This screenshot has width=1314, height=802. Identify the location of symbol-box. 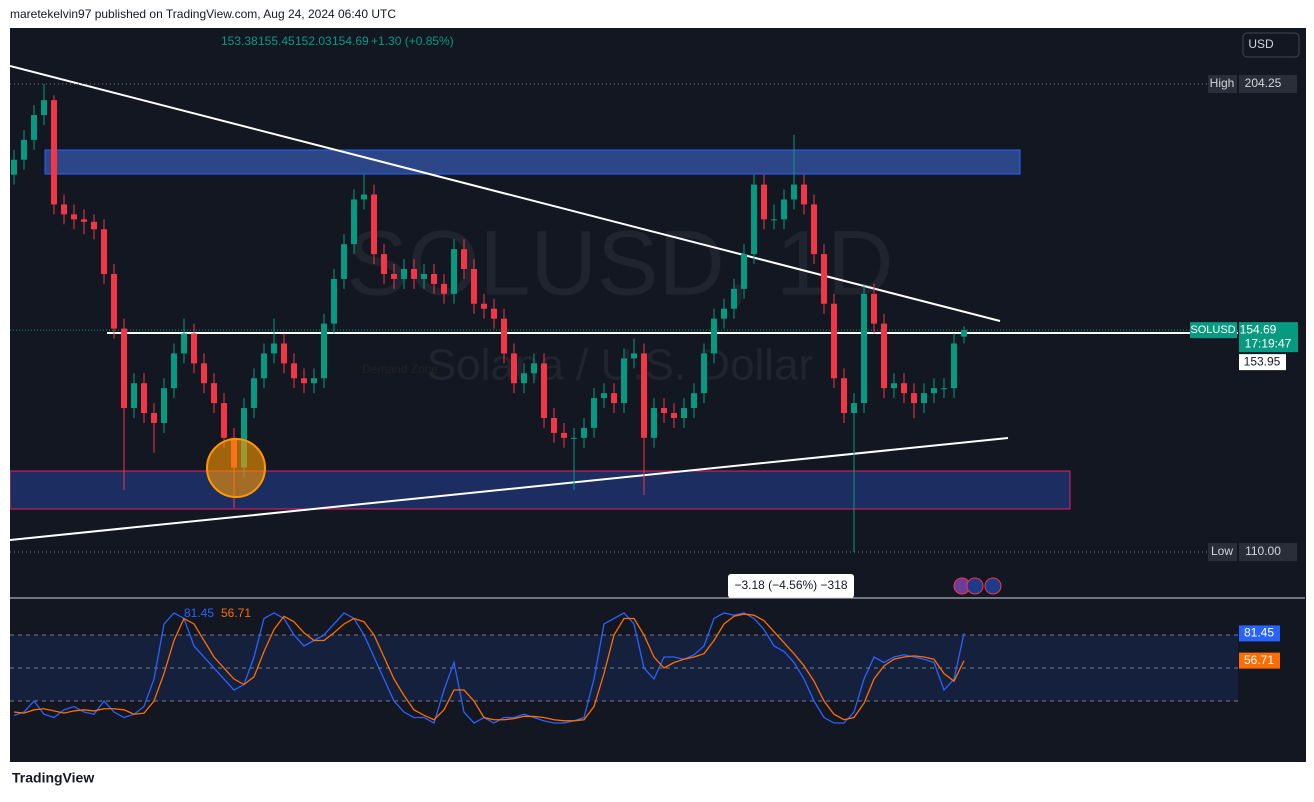
(1213, 330).